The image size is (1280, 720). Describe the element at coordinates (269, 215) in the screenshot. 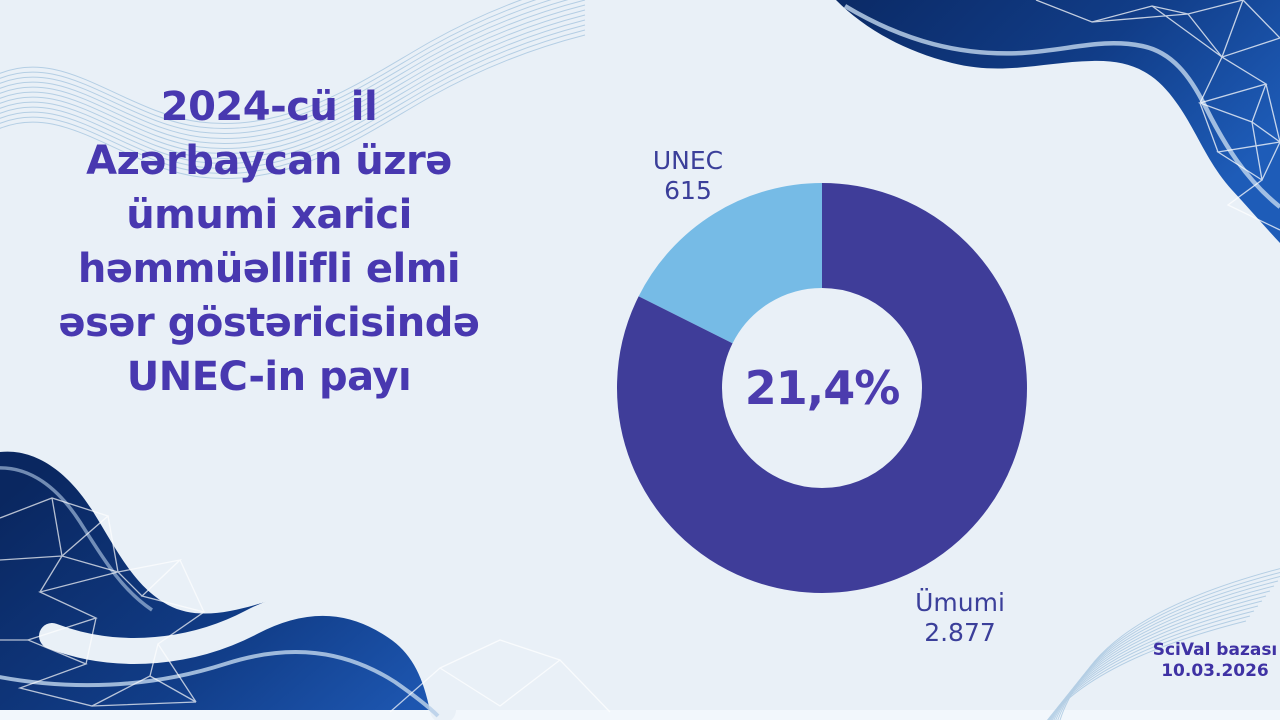

I see `title-line: ümumi xarici` at that location.